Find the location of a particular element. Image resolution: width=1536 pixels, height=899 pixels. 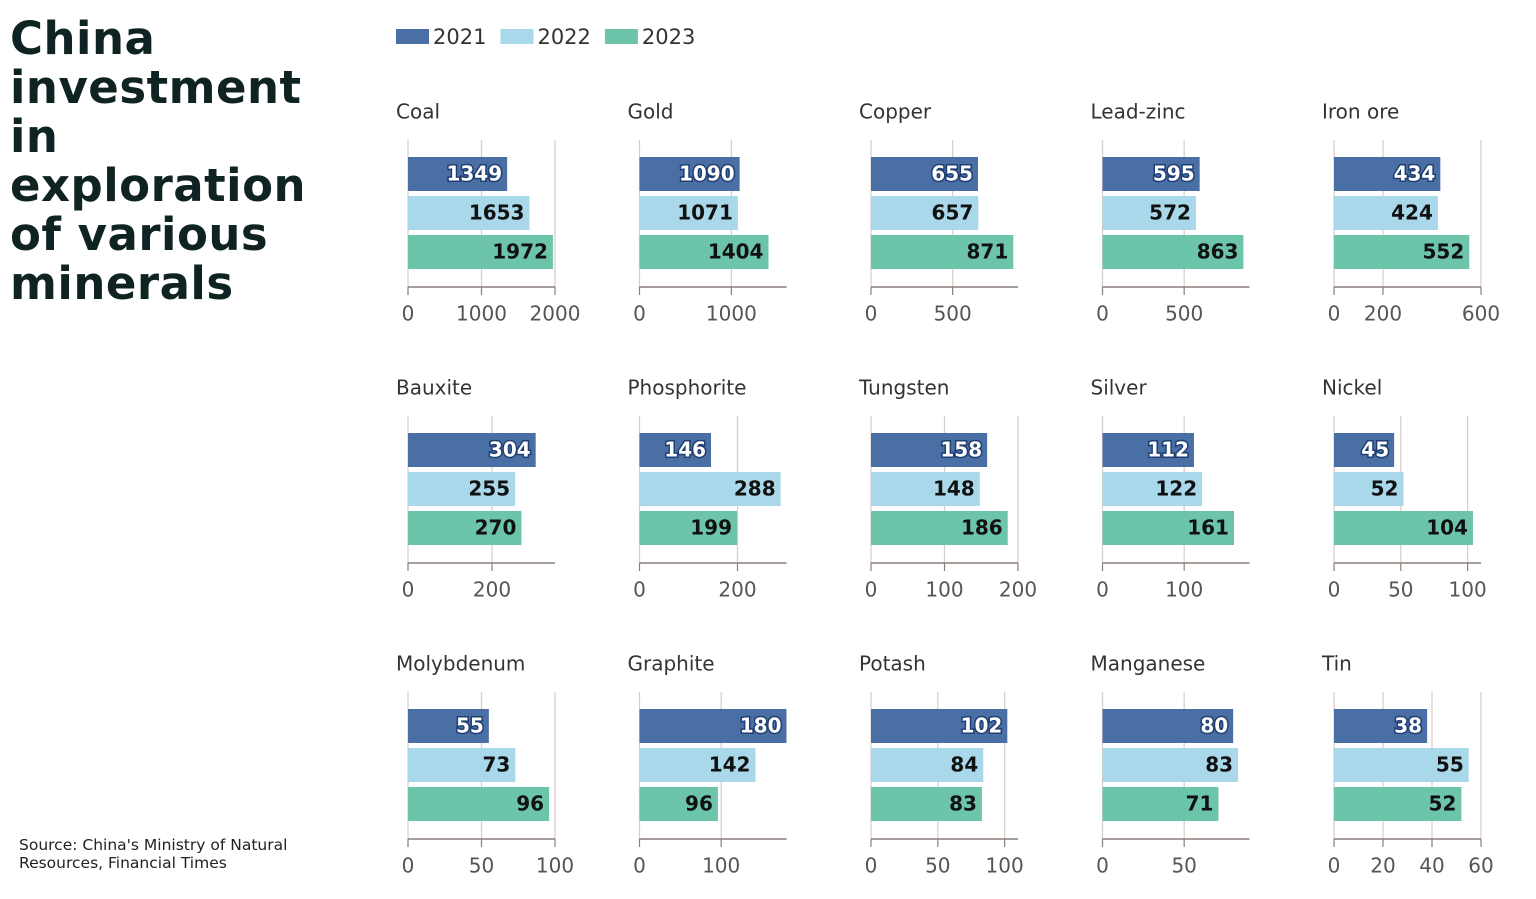

panel-title: Tin is located at coordinates (1336, 664).